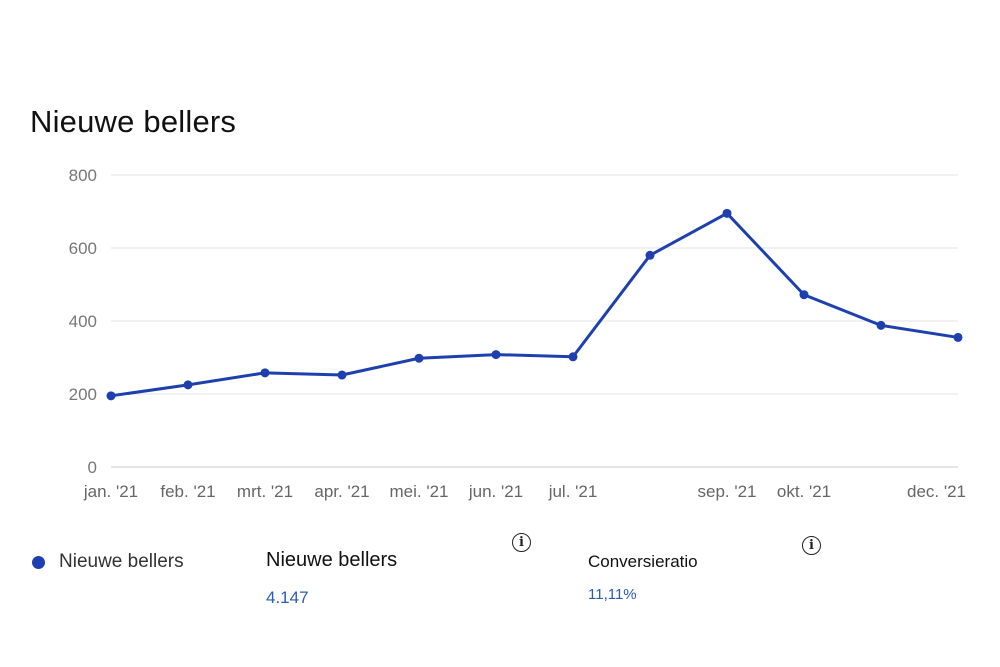  I want to click on chart-legend: Nieuwe bellers, so click(108, 562).